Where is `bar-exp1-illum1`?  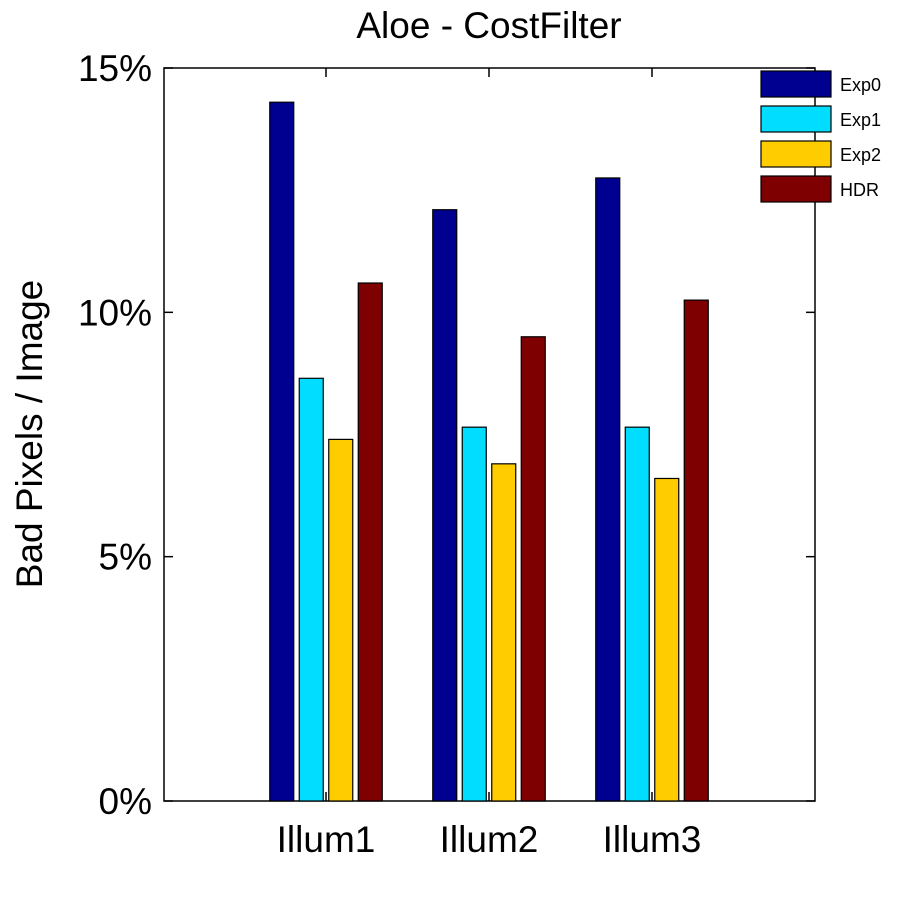
bar-exp1-illum1 is located at coordinates (311, 589).